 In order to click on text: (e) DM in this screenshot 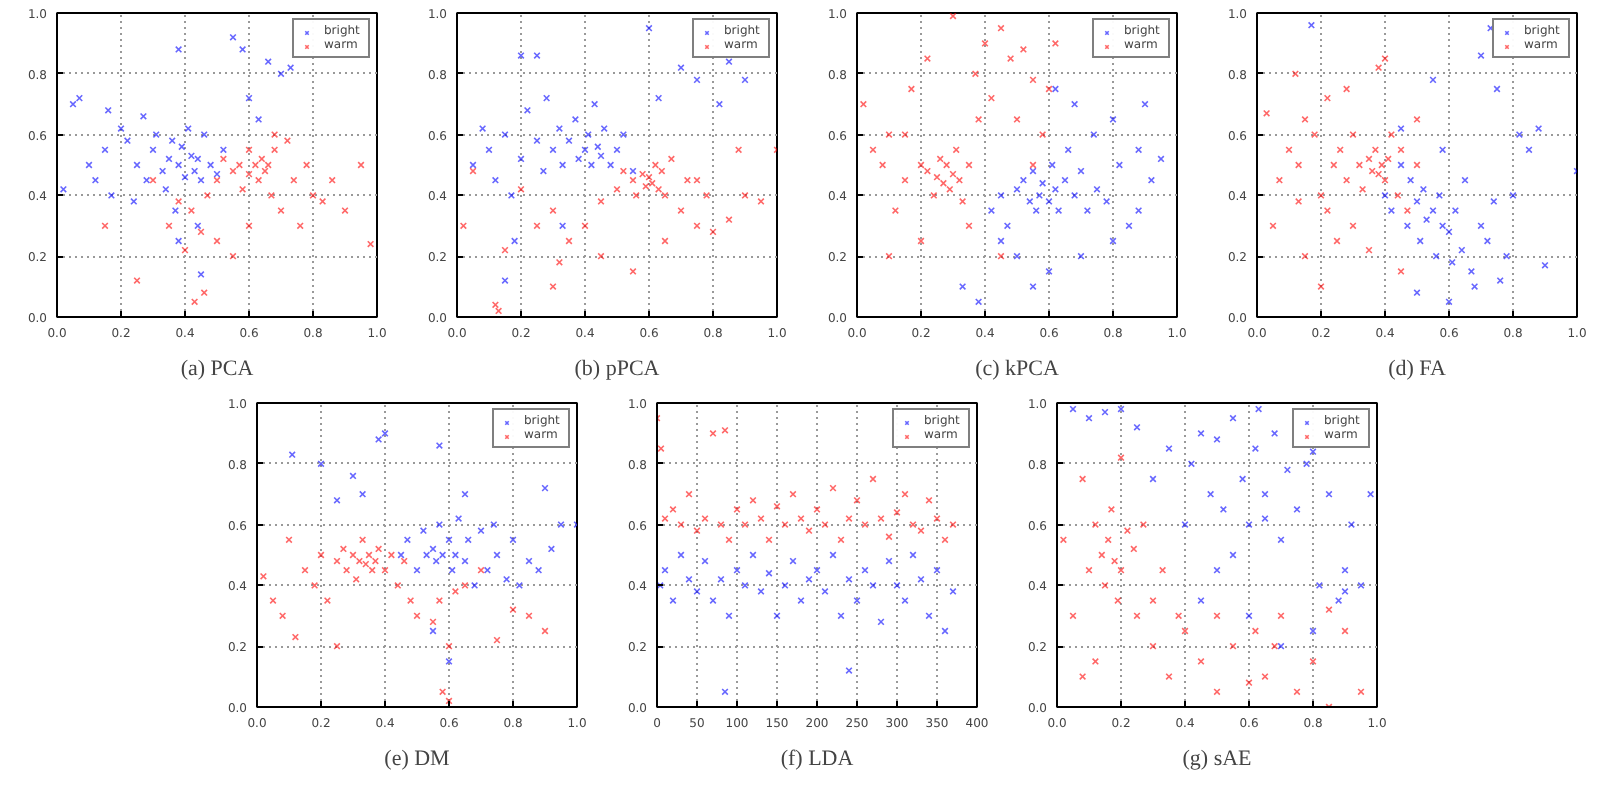, I will do `click(417, 759)`.